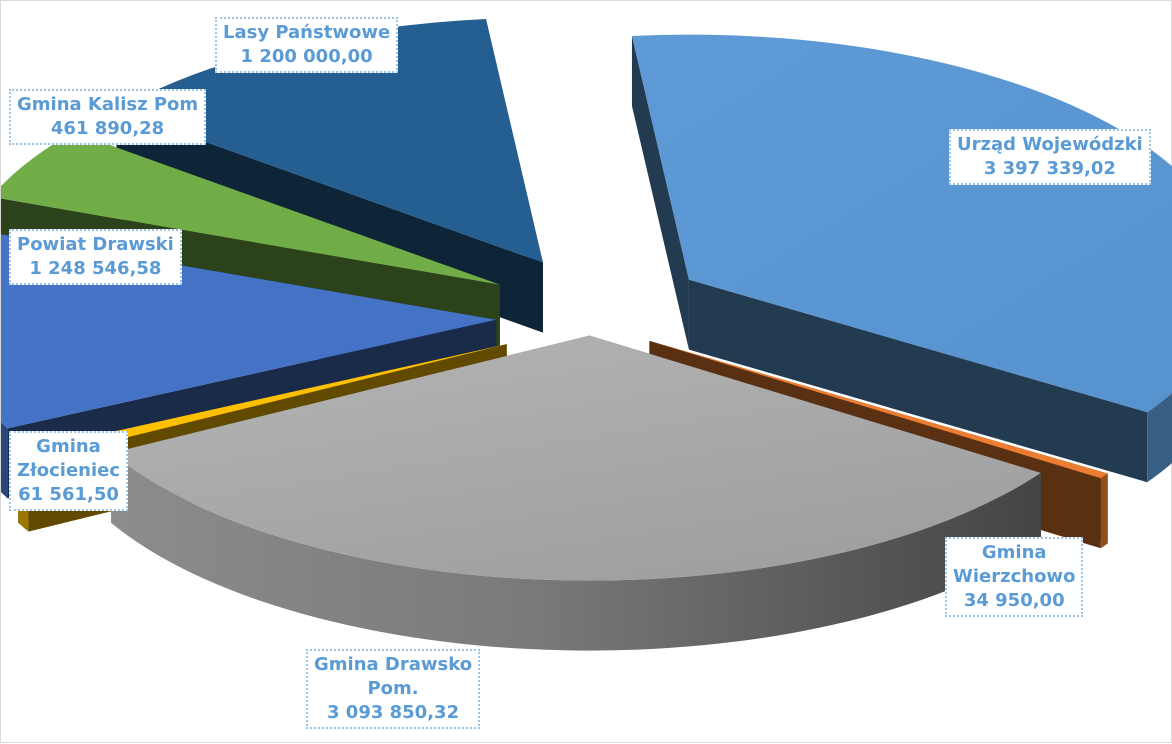  I want to click on data-label-powiat-drawski: Powiat Drawski 1 248 546,58, so click(95, 257).